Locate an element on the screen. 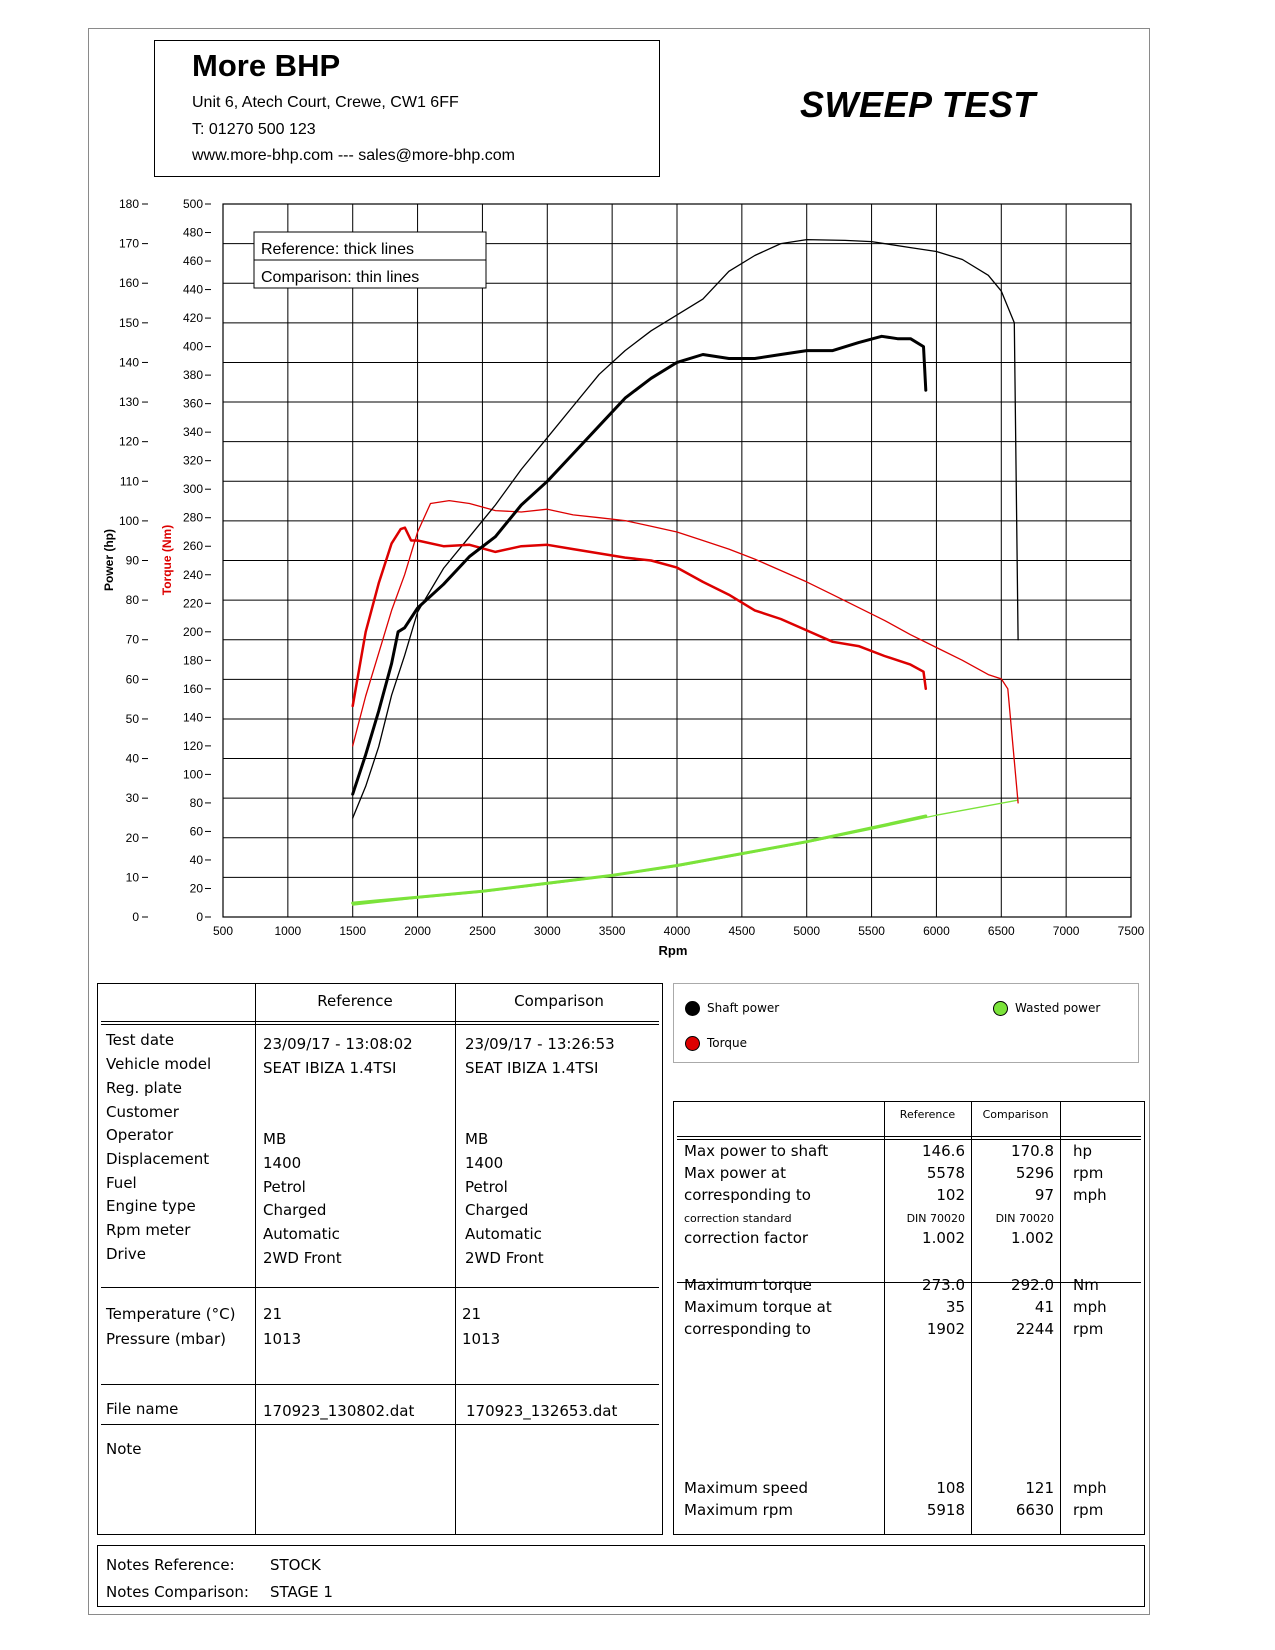 The width and height of the screenshot is (1275, 1650). notes-box is located at coordinates (621, 1576).